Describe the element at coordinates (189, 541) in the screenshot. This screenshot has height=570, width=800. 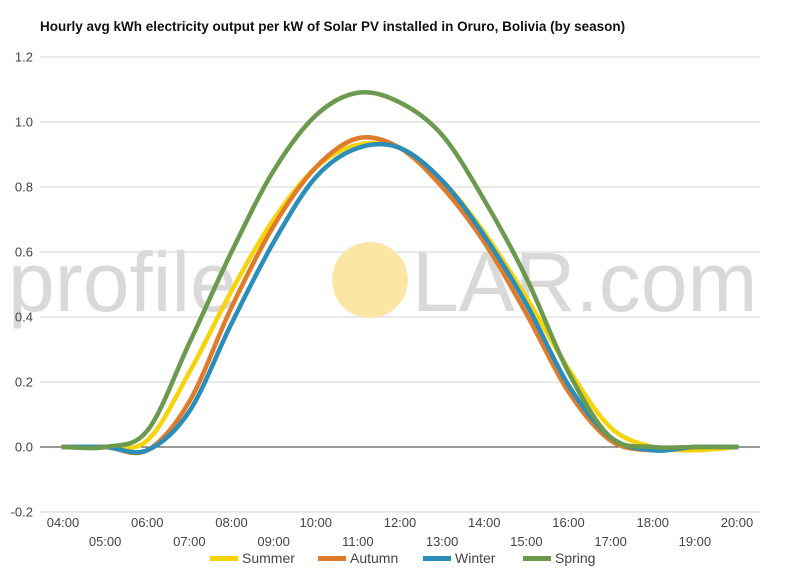
I see `x-tick-label: 07:00` at that location.